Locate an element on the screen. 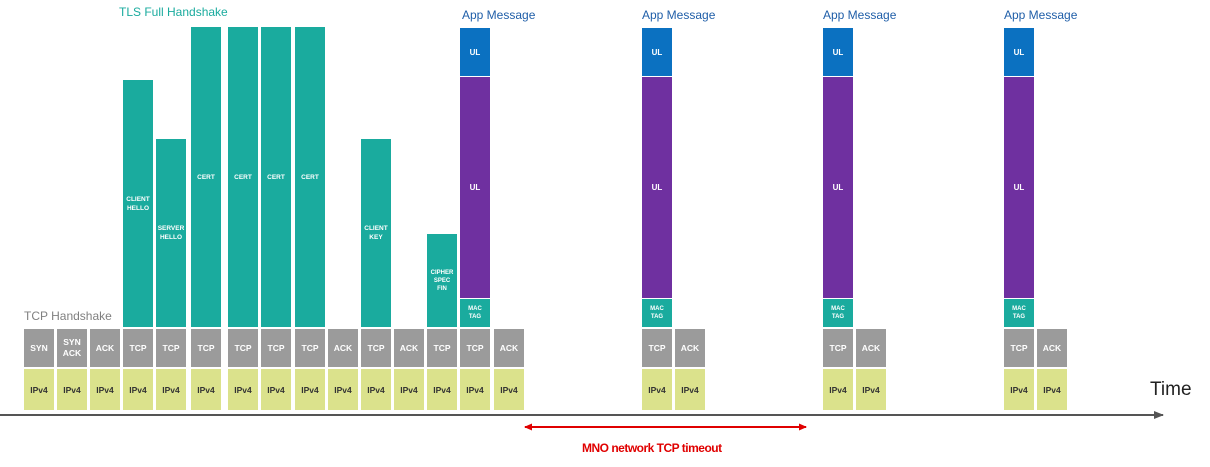 The image size is (1210, 467). tcp-layer-block: SYN ACK is located at coordinates (72, 348).